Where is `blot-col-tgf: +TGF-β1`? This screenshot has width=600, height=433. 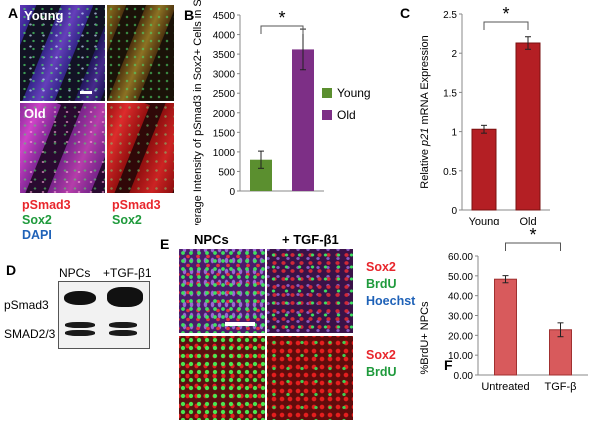 blot-col-tgf: +TGF-β1 is located at coordinates (127, 273).